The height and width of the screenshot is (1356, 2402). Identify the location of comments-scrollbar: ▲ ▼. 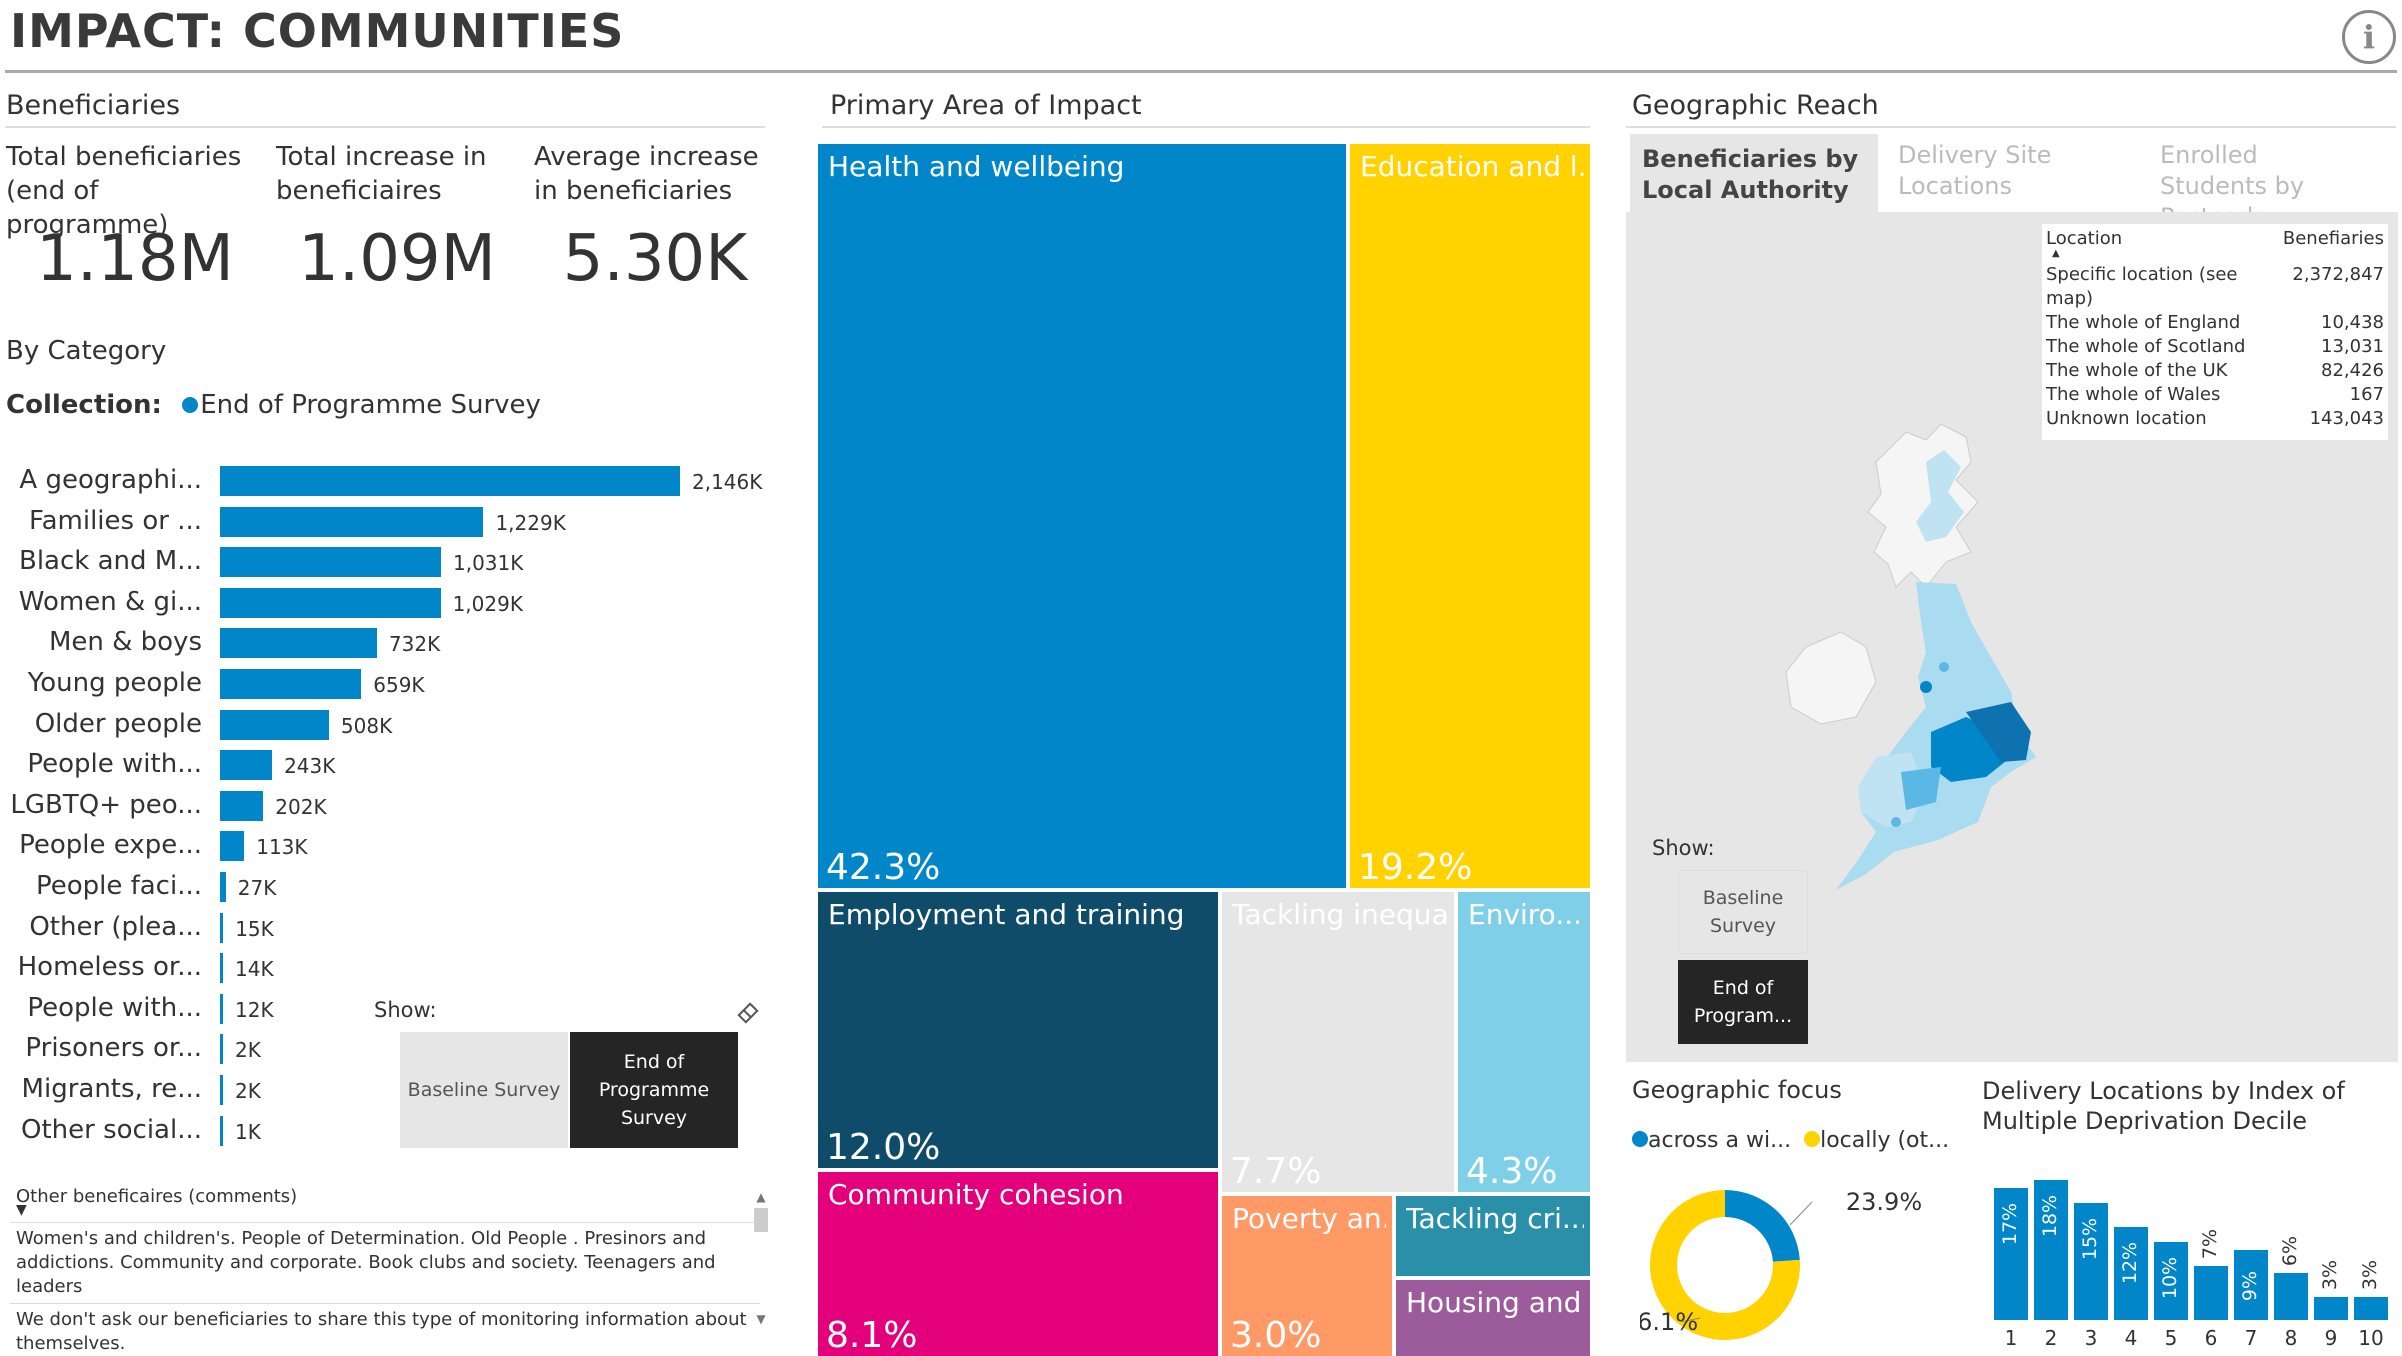
(761, 1270).